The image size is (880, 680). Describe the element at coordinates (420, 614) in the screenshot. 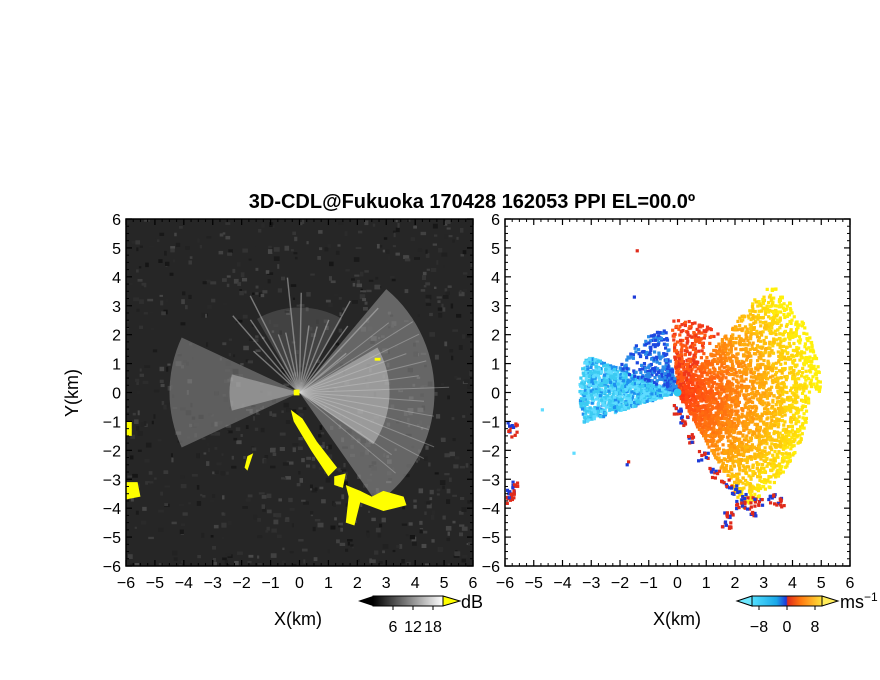

I see `intensity-colorbar: 6 12 18 dB` at that location.